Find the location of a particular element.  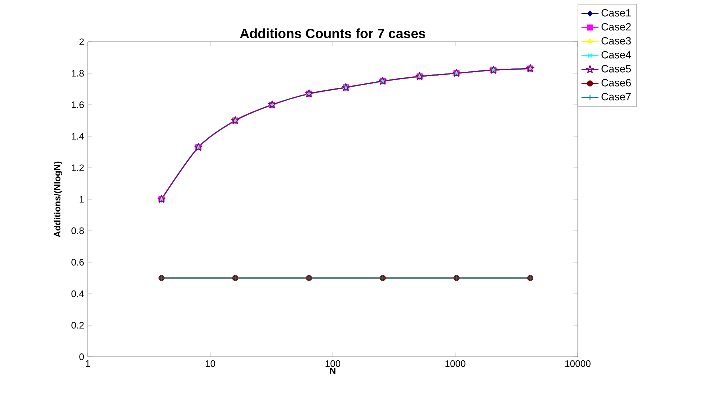

legend-label: Case5 is located at coordinates (617, 69).